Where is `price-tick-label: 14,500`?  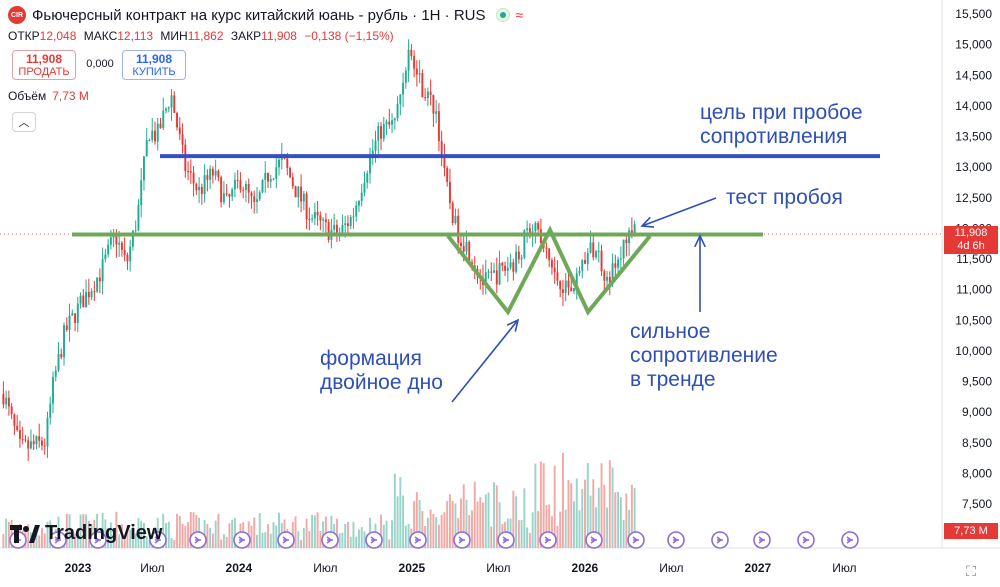 price-tick-label: 14,500 is located at coordinates (973, 75).